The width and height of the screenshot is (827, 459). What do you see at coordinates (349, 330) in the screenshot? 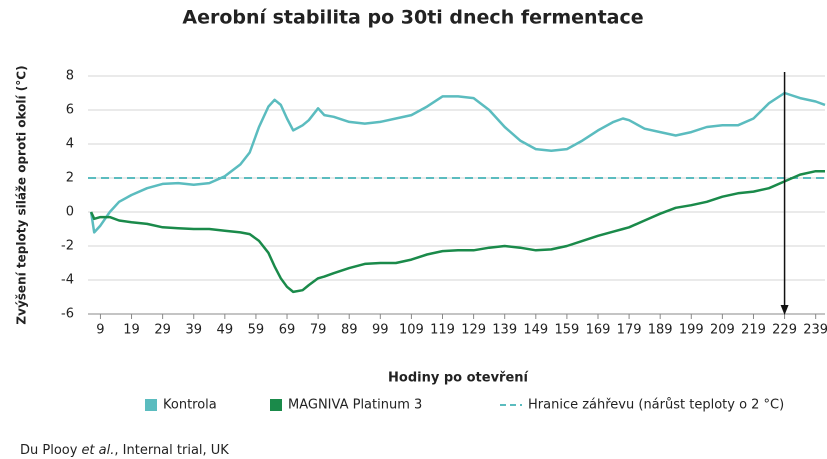
I see `x-tick-label: 89` at bounding box center [349, 330].